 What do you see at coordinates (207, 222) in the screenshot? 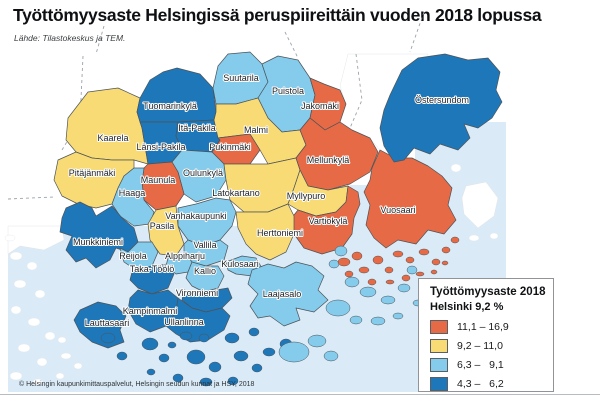
I see `district-vanhakaupunki` at bounding box center [207, 222].